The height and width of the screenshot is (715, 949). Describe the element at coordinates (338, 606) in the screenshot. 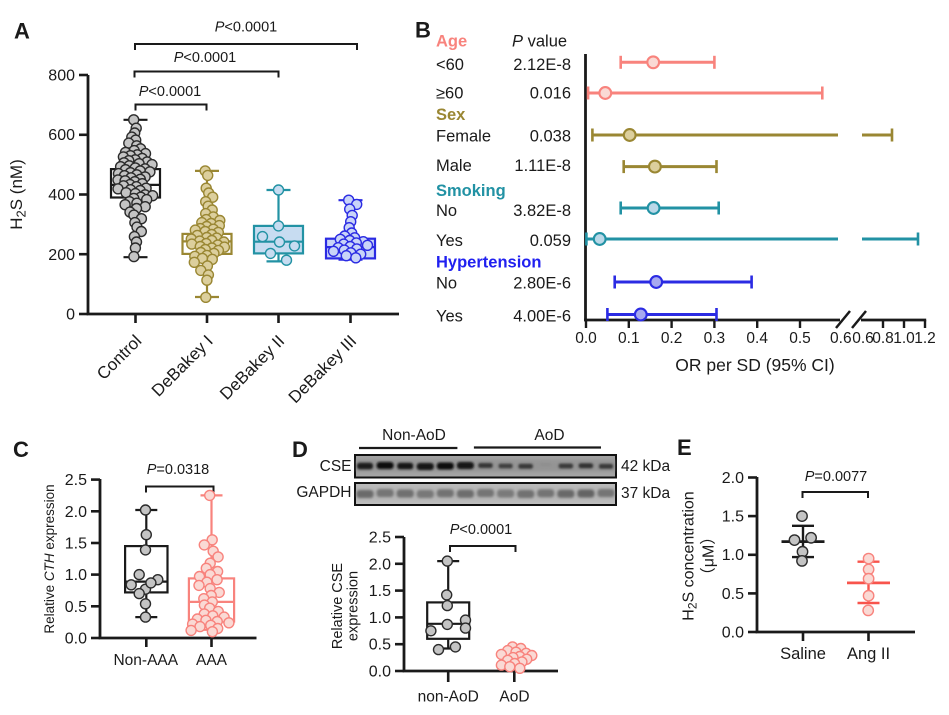

I see `svg-text: Relative CSE` at that location.